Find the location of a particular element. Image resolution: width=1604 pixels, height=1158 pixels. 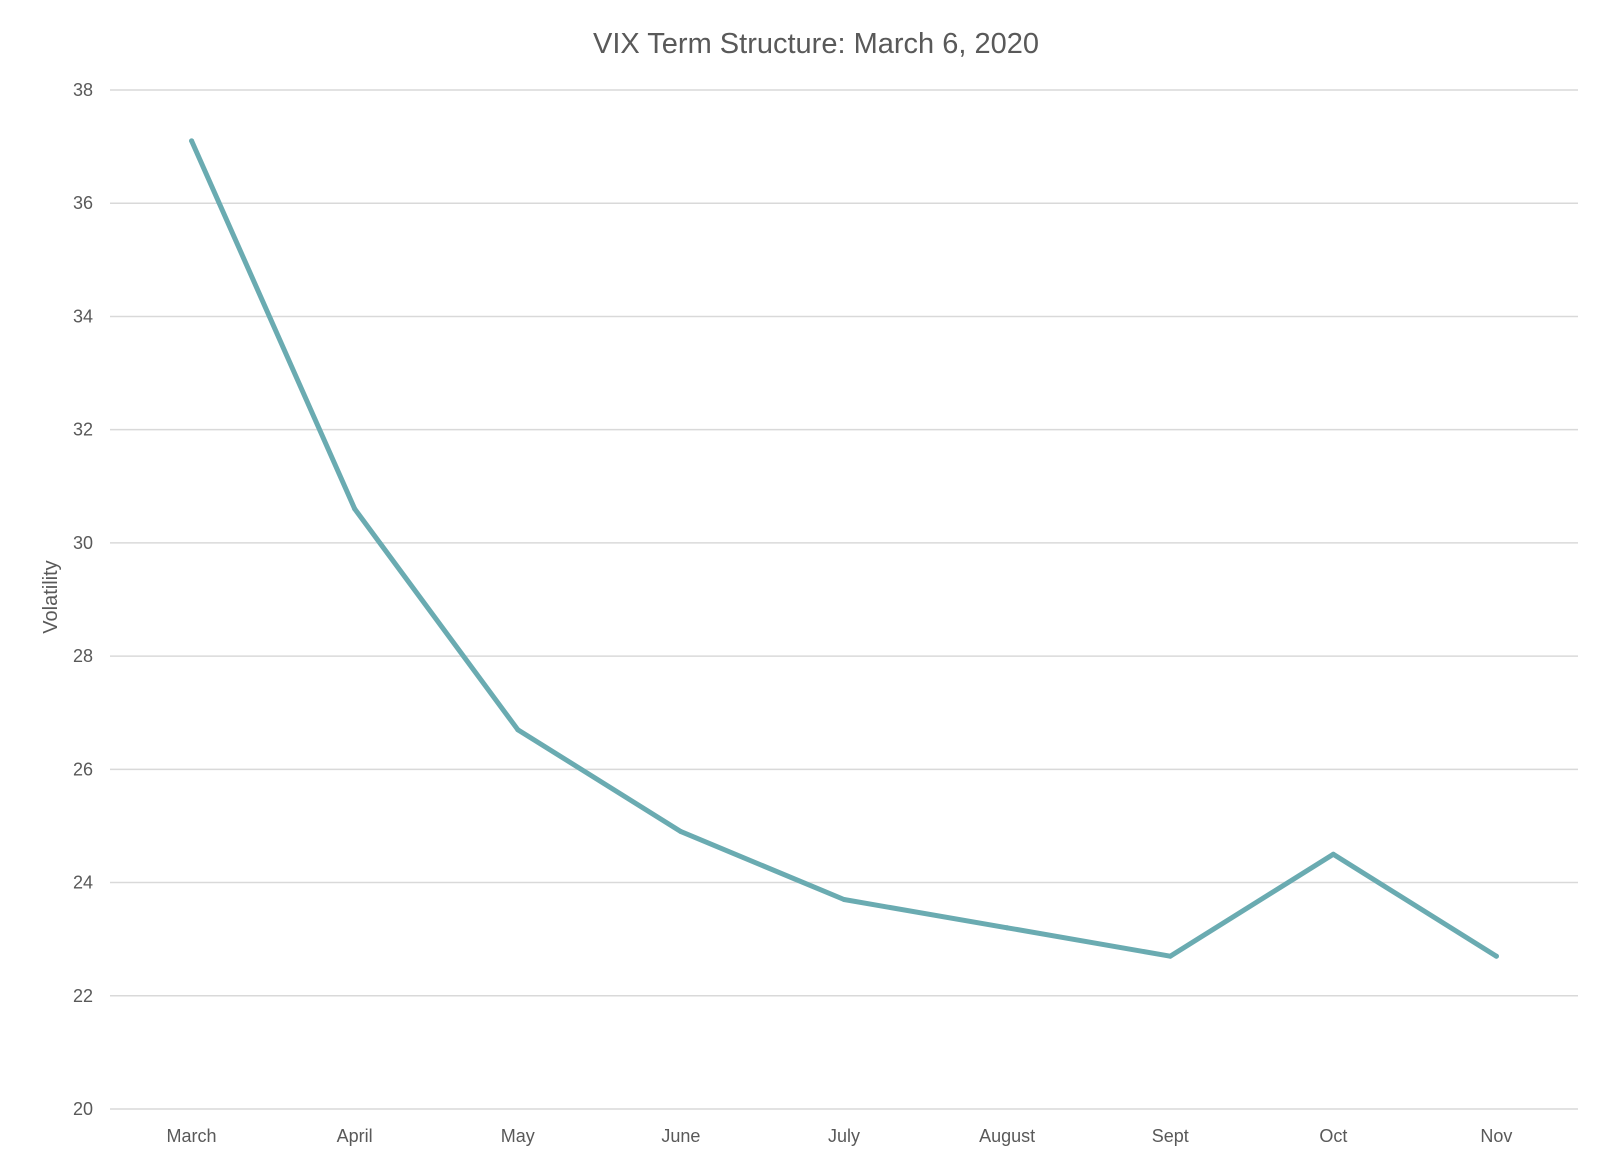

data-point-april is located at coordinates (355, 509).